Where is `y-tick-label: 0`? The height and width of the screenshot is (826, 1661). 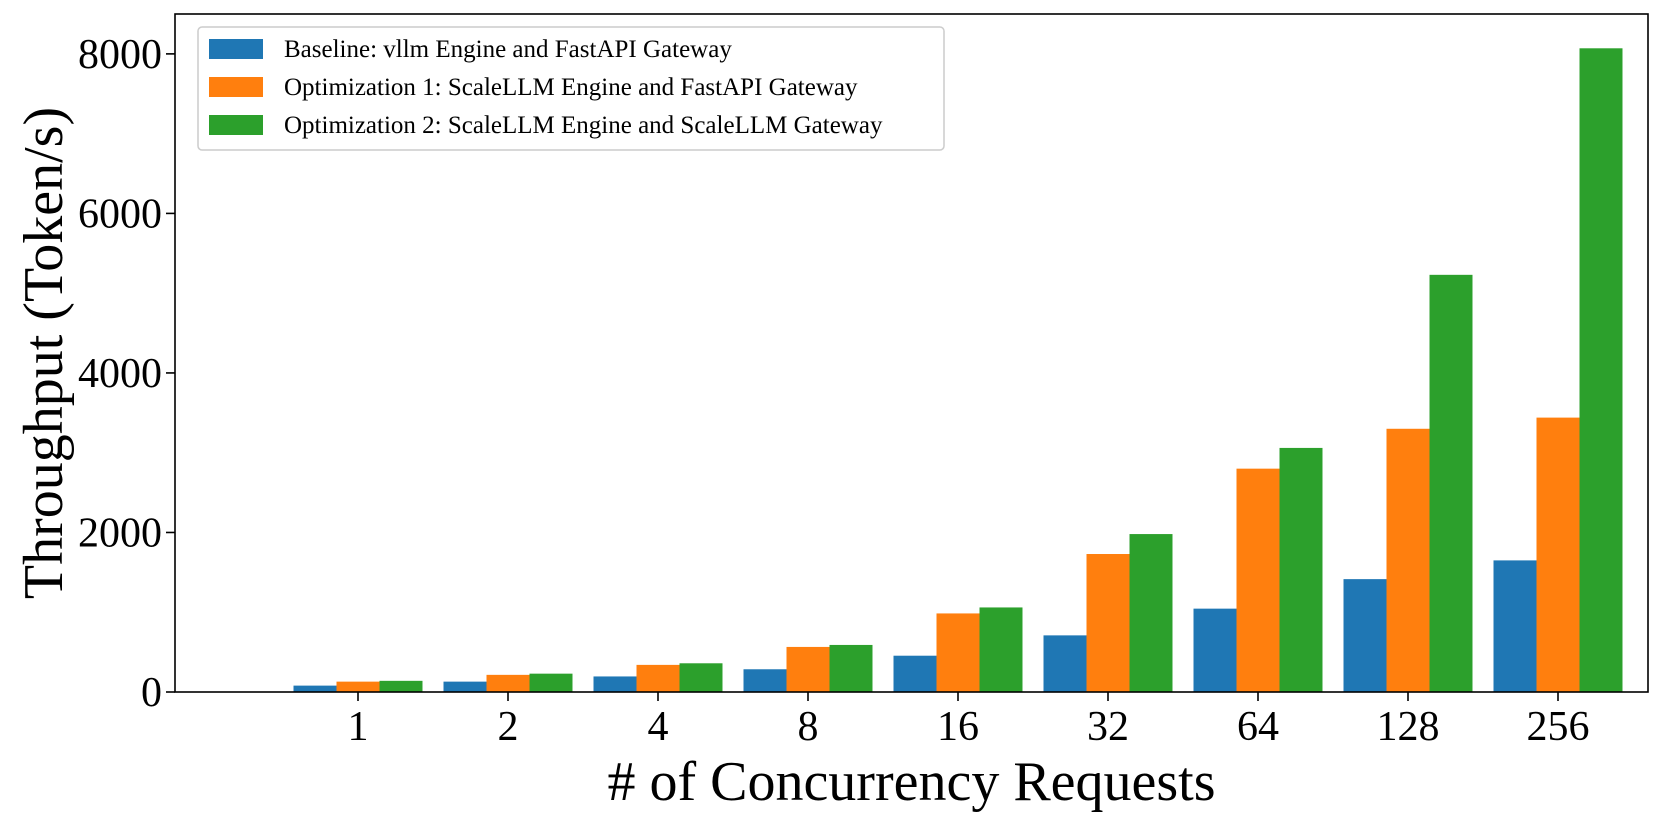
y-tick-label: 0 is located at coordinates (151, 693).